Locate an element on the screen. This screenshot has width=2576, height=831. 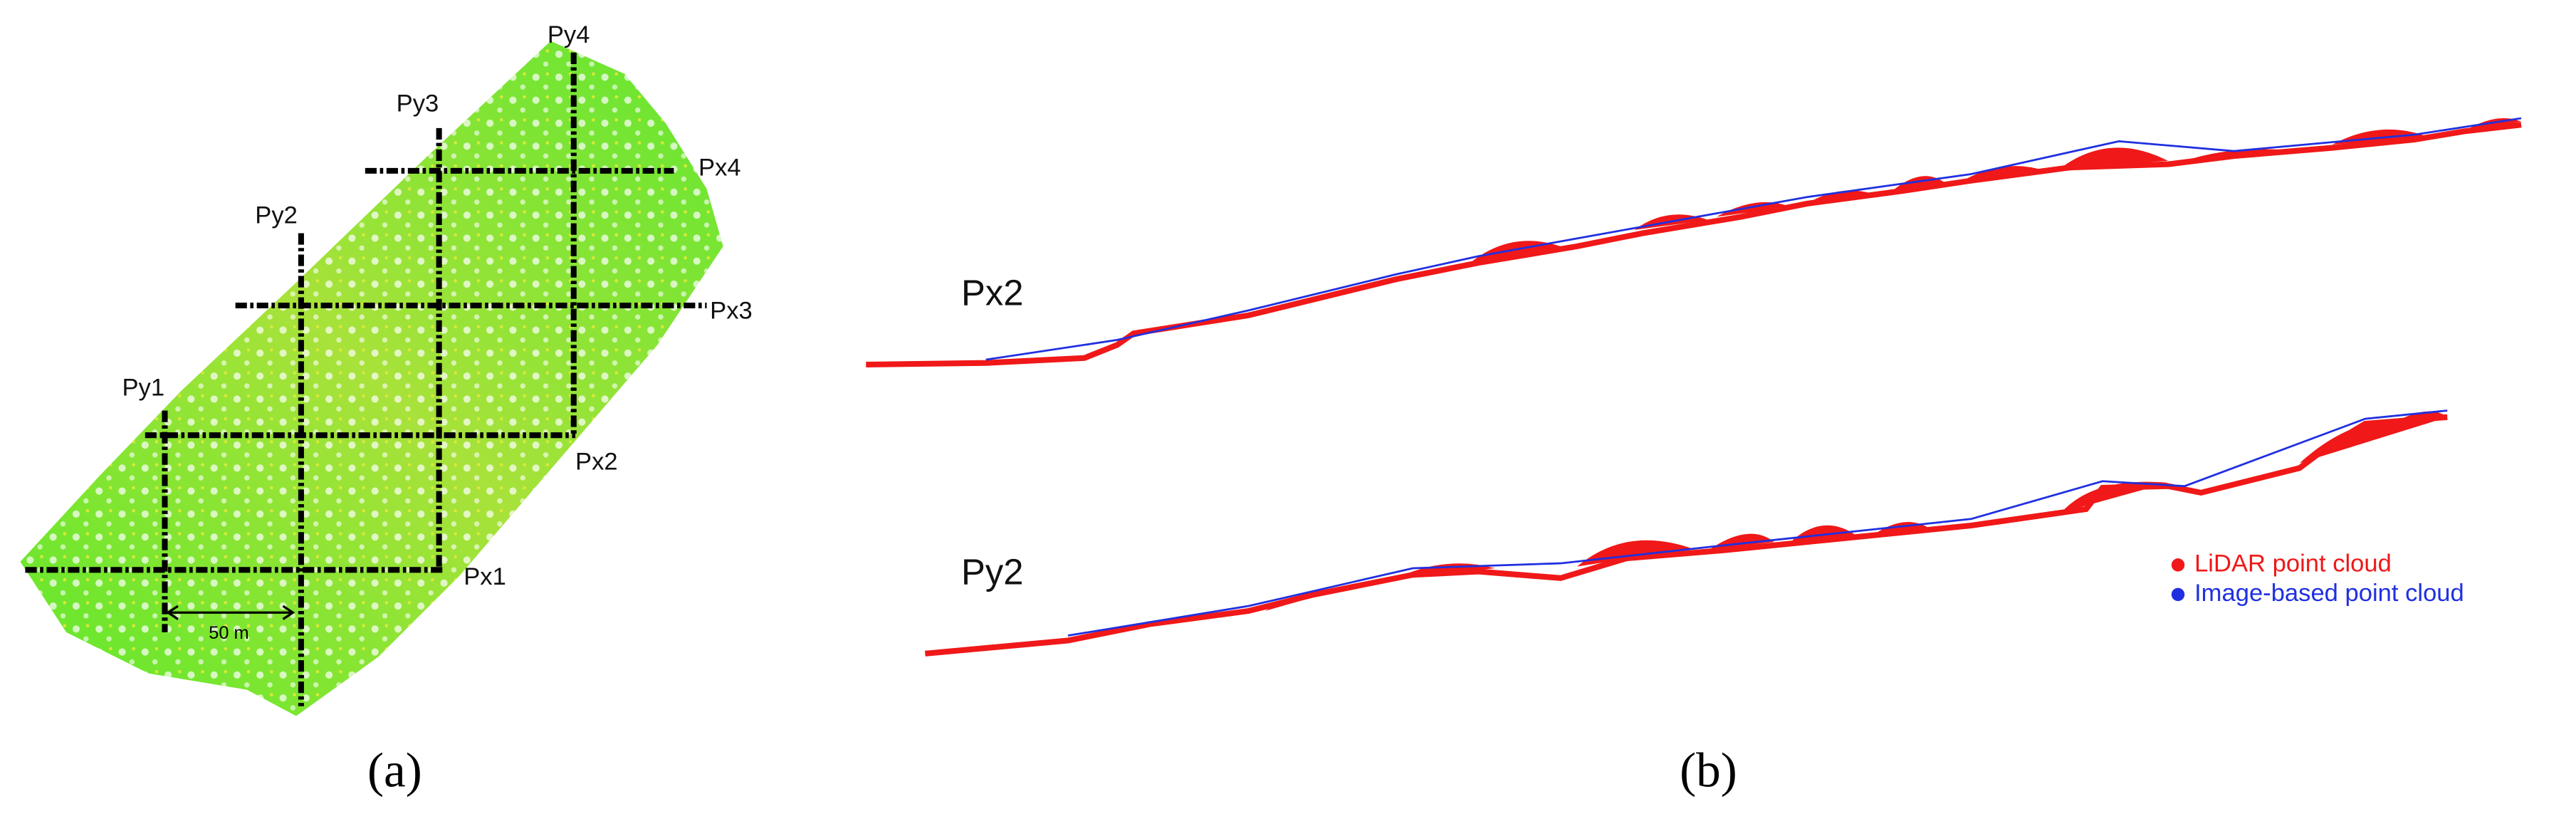
scale-label: 50 m is located at coordinates (228, 633).